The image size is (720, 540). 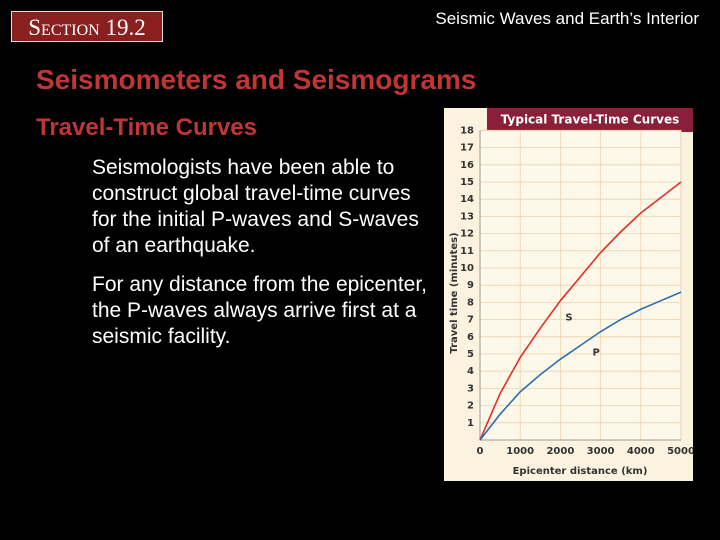 What do you see at coordinates (467, 268) in the screenshot?
I see `y-tick-label: 10` at bounding box center [467, 268].